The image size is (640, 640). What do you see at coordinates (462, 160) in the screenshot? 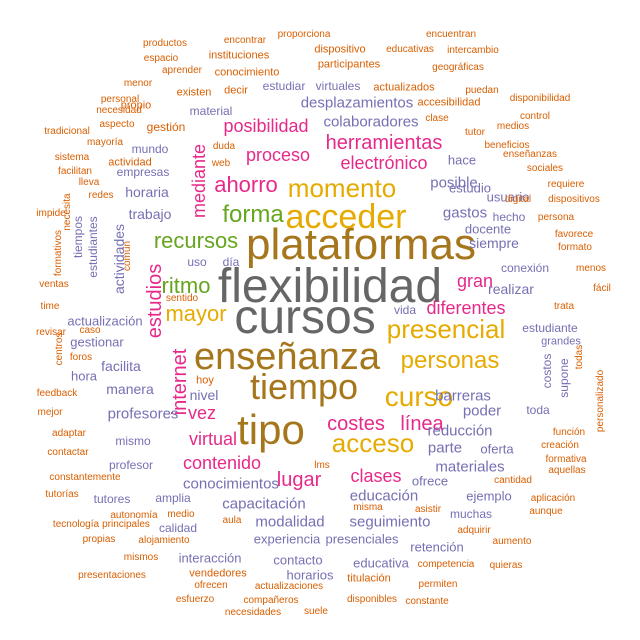
I see `word-hace: hace` at bounding box center [462, 160].